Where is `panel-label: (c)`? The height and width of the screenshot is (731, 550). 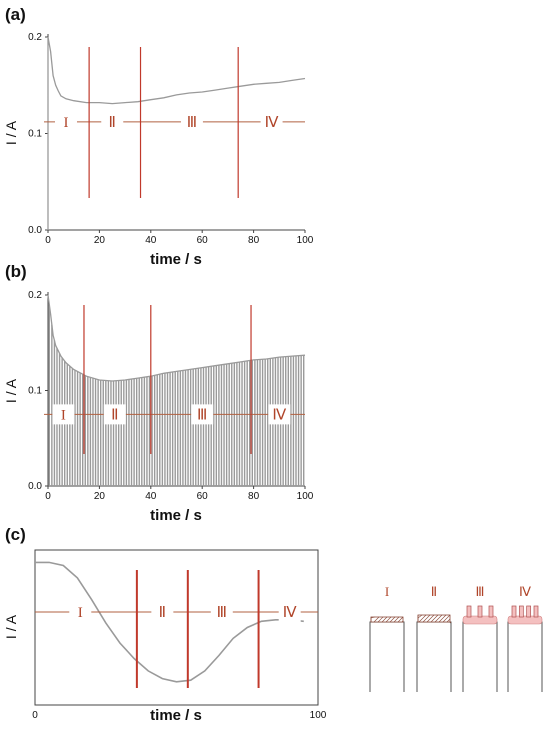
panel-label: (c) is located at coordinates (15, 534).